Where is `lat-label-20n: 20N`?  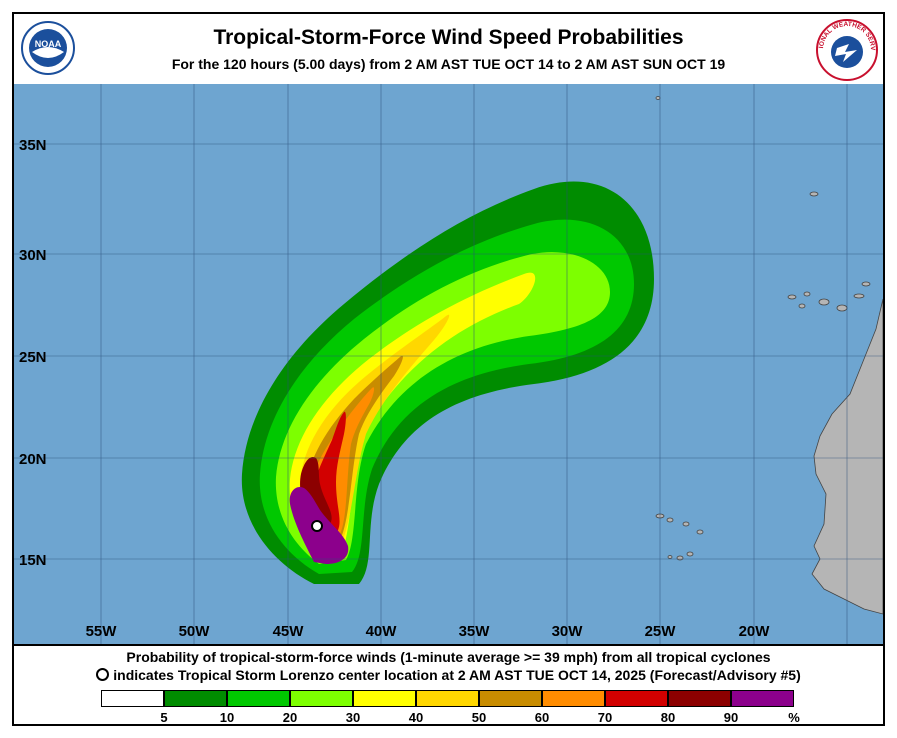
lat-label-20n: 20N is located at coordinates (33, 459).